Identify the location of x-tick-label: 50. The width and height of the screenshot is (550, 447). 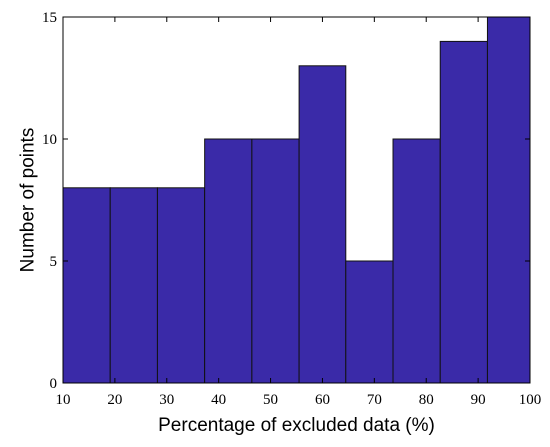
(270, 400).